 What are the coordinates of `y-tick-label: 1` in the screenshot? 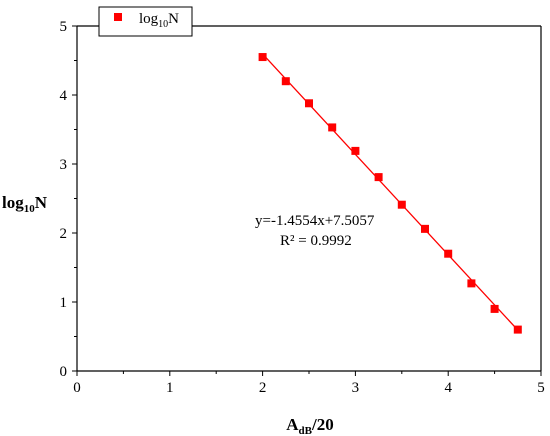 It's located at (64, 303).